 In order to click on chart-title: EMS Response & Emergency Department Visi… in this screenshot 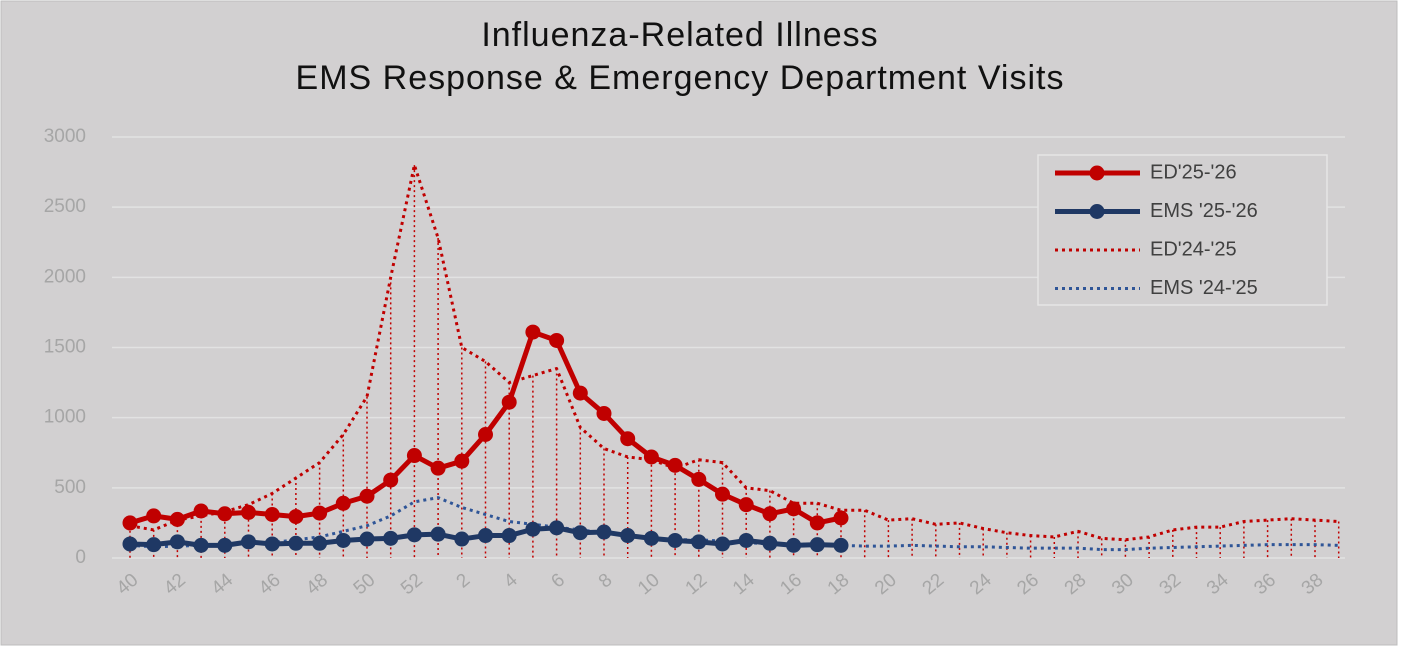, I will do `click(680, 78)`.